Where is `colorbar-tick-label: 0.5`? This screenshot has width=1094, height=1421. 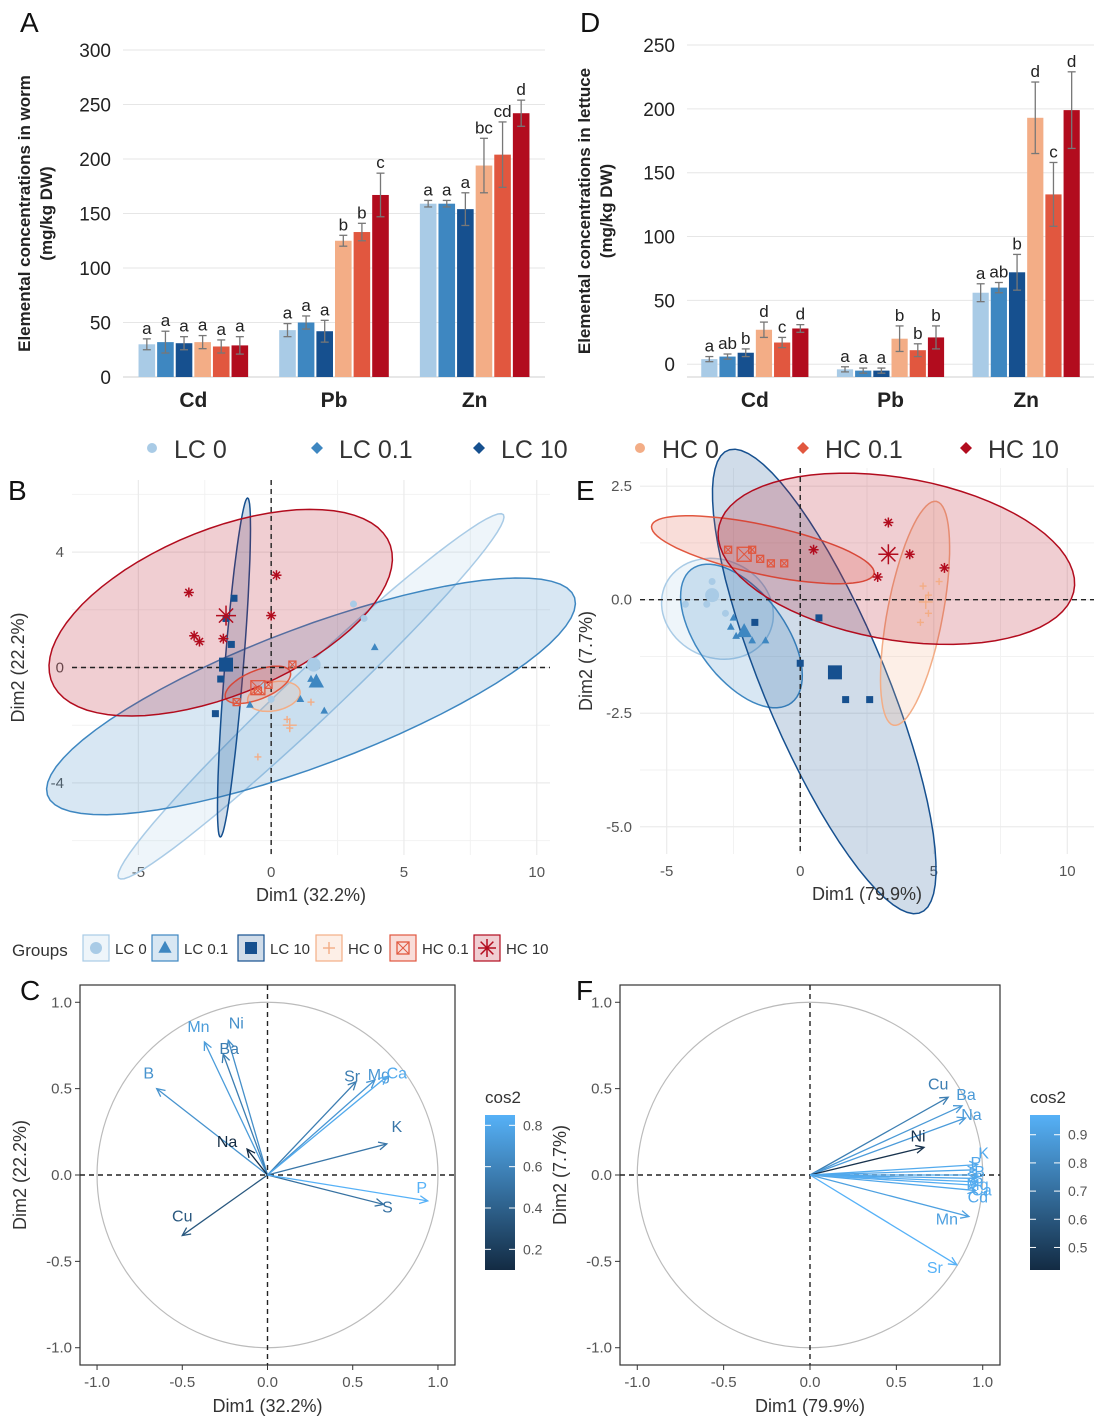
colorbar-tick-label: 0.5 is located at coordinates (1078, 1247).